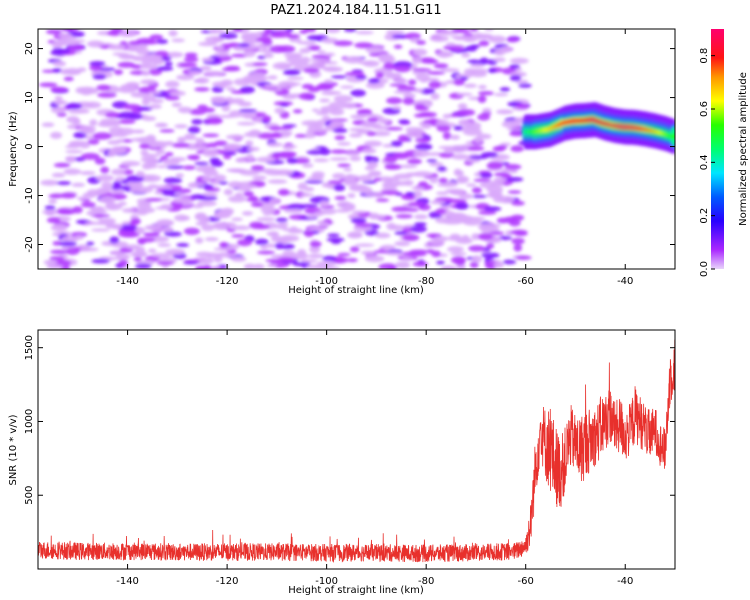  What do you see at coordinates (426, 281) in the screenshot?
I see `x-tick-label: -80` at bounding box center [426, 281].